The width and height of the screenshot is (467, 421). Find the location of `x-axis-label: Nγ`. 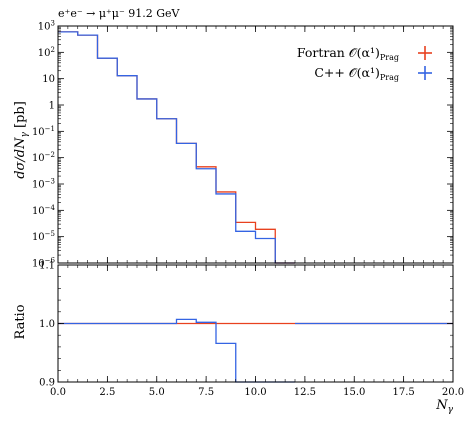

x-axis-label: Nγ is located at coordinates (444, 406).